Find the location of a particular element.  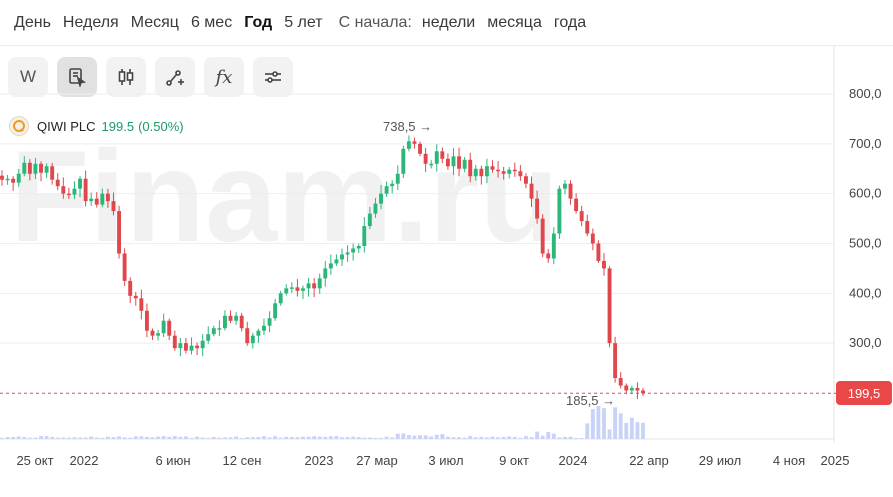

low-annotation: 185,5 → is located at coordinates (590, 400).